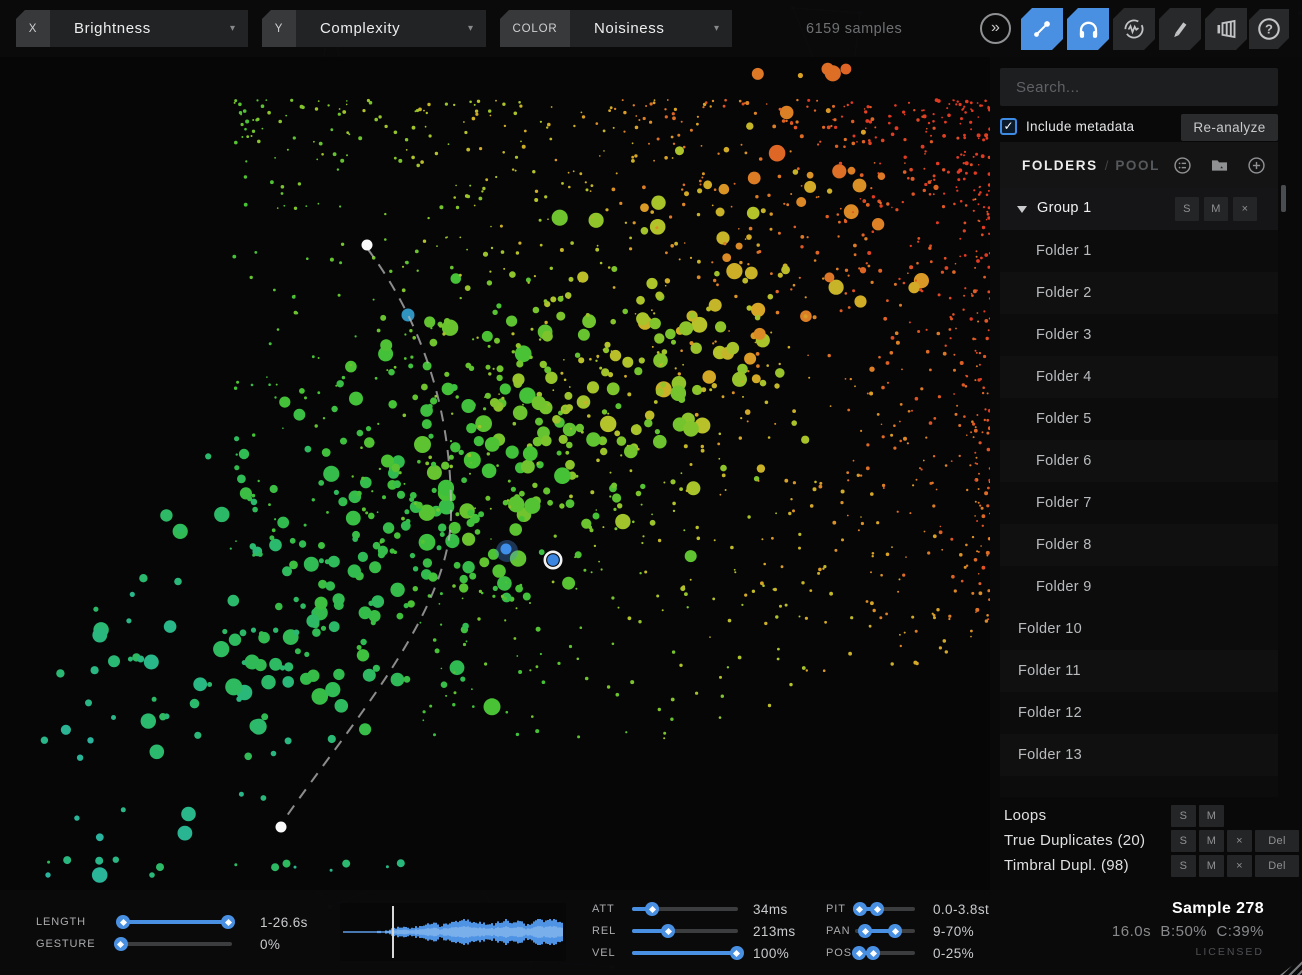 This screenshot has height=975, width=1302. What do you see at coordinates (1217, 908) in the screenshot?
I see `sample-title: Sample 278` at bounding box center [1217, 908].